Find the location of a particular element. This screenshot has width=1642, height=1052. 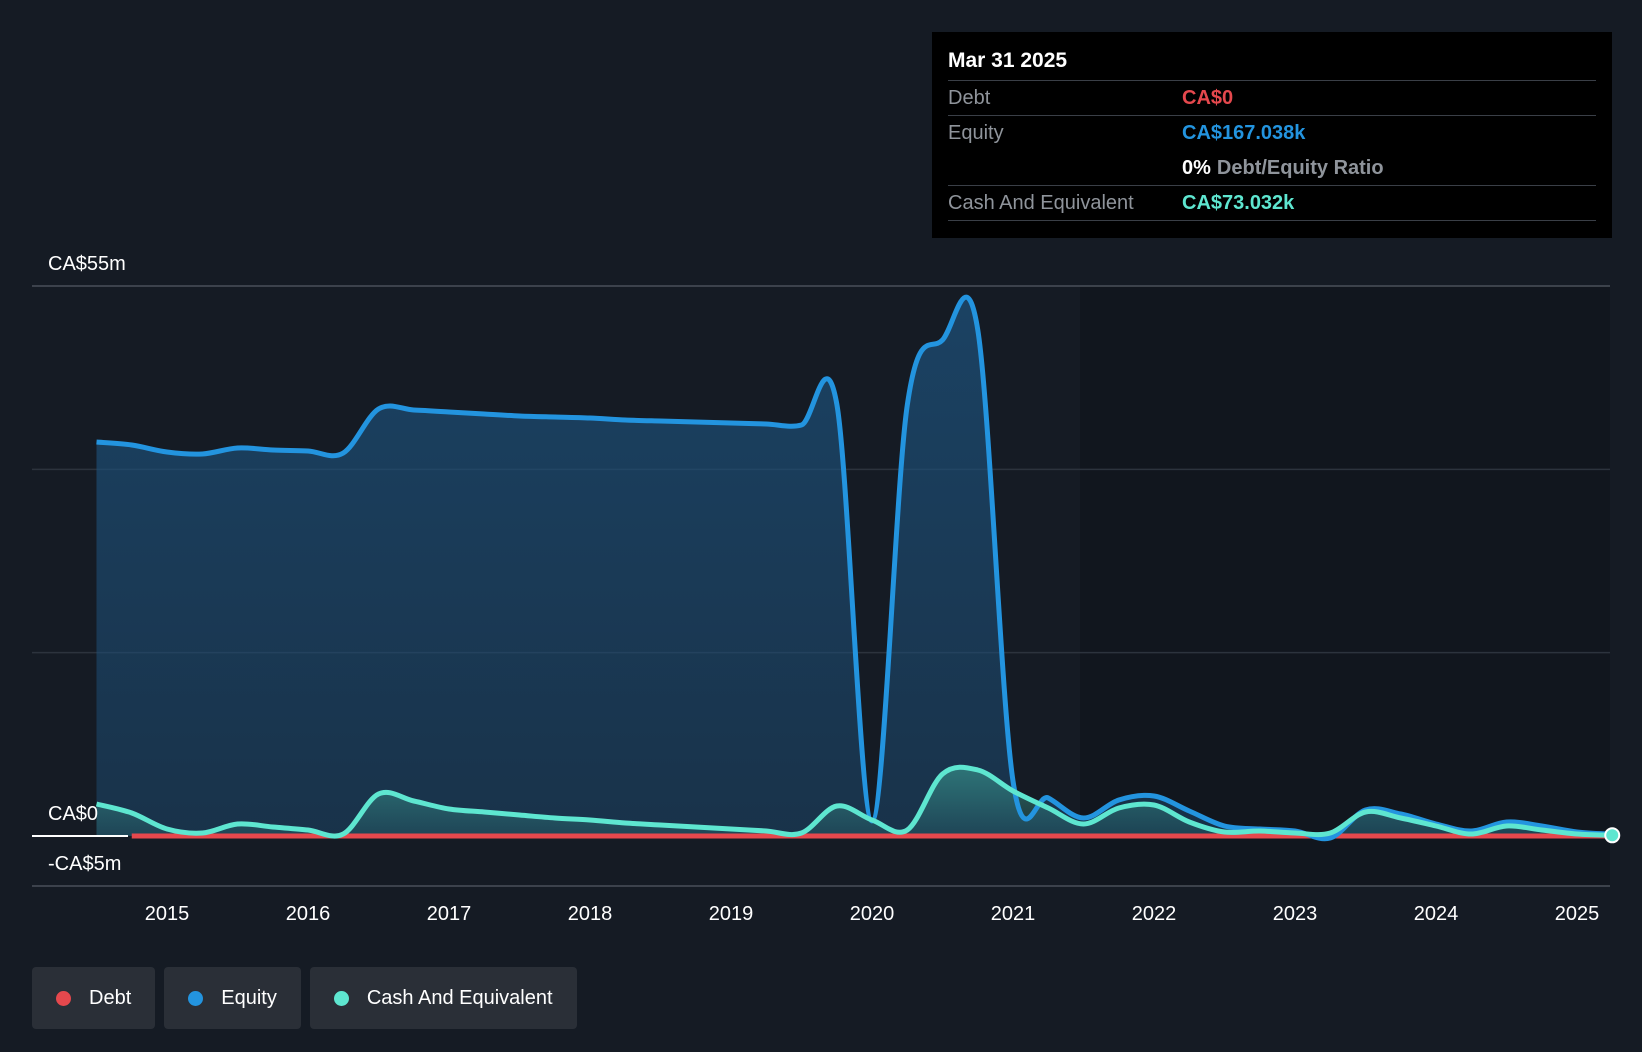

tooltip-row-debt: Debt CA$0 is located at coordinates (1272, 97).